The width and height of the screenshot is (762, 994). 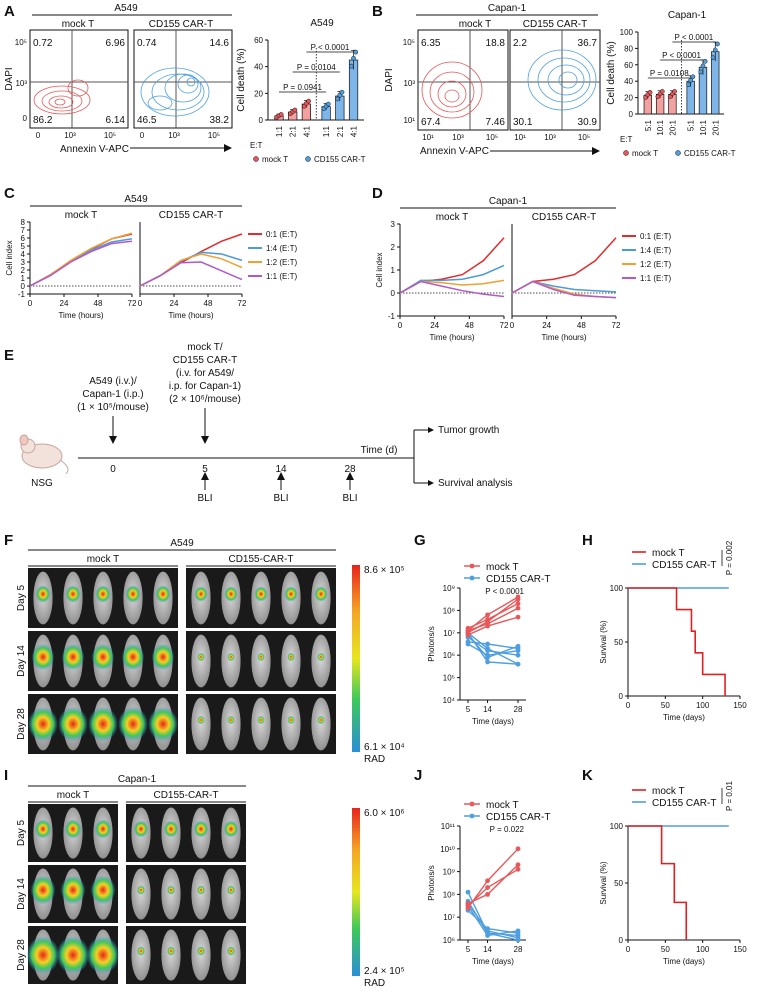 I want to click on flow-b-car-xtick-1: 10¹, so click(x=520, y=137).